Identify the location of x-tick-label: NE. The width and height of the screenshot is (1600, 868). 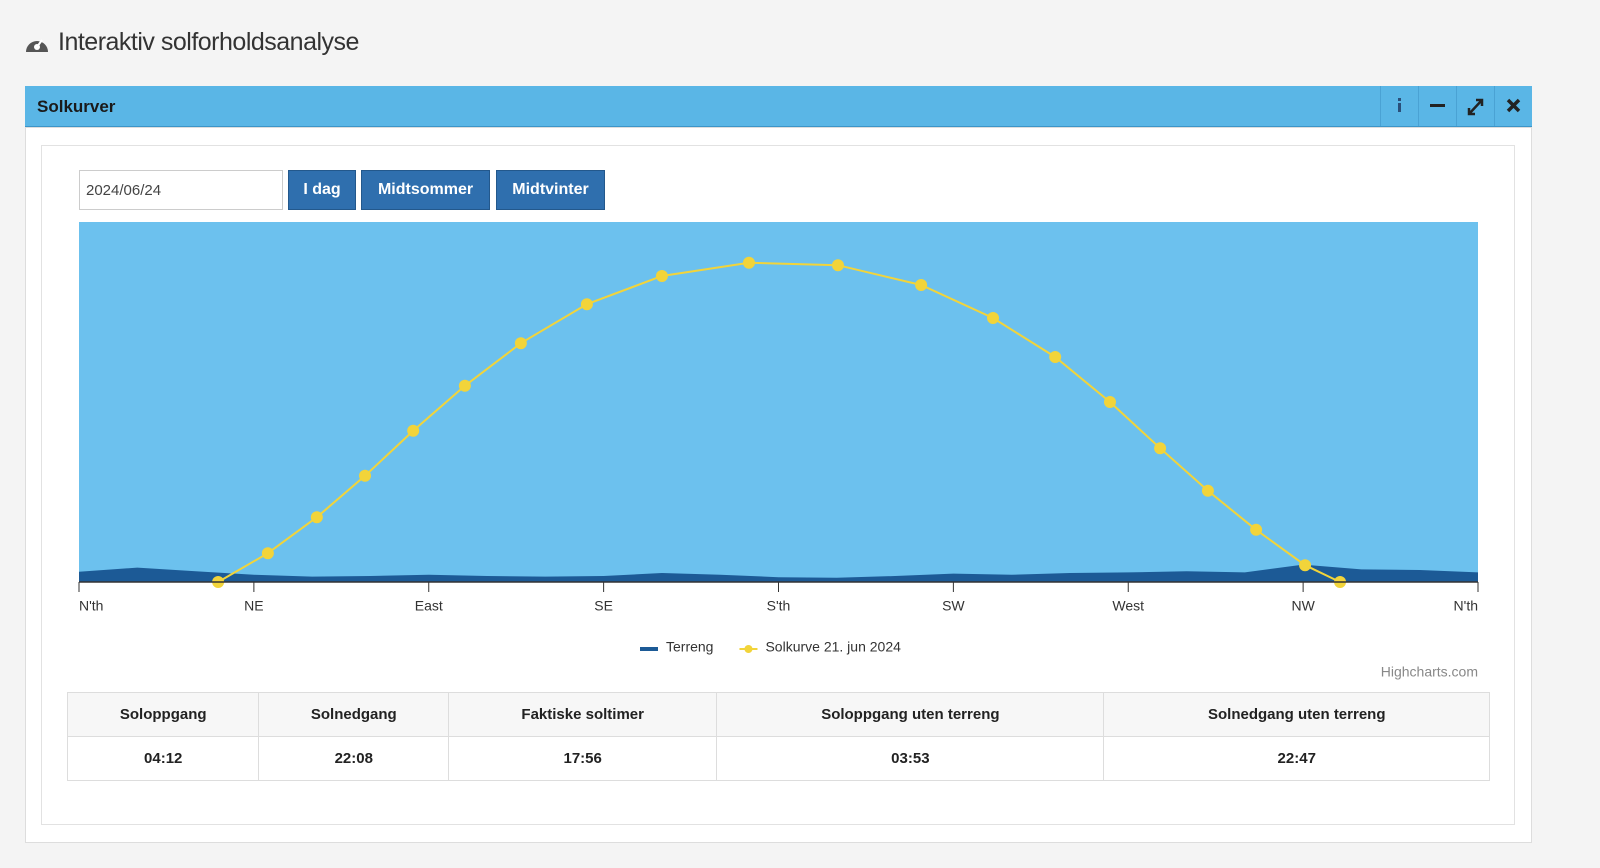
(253, 606).